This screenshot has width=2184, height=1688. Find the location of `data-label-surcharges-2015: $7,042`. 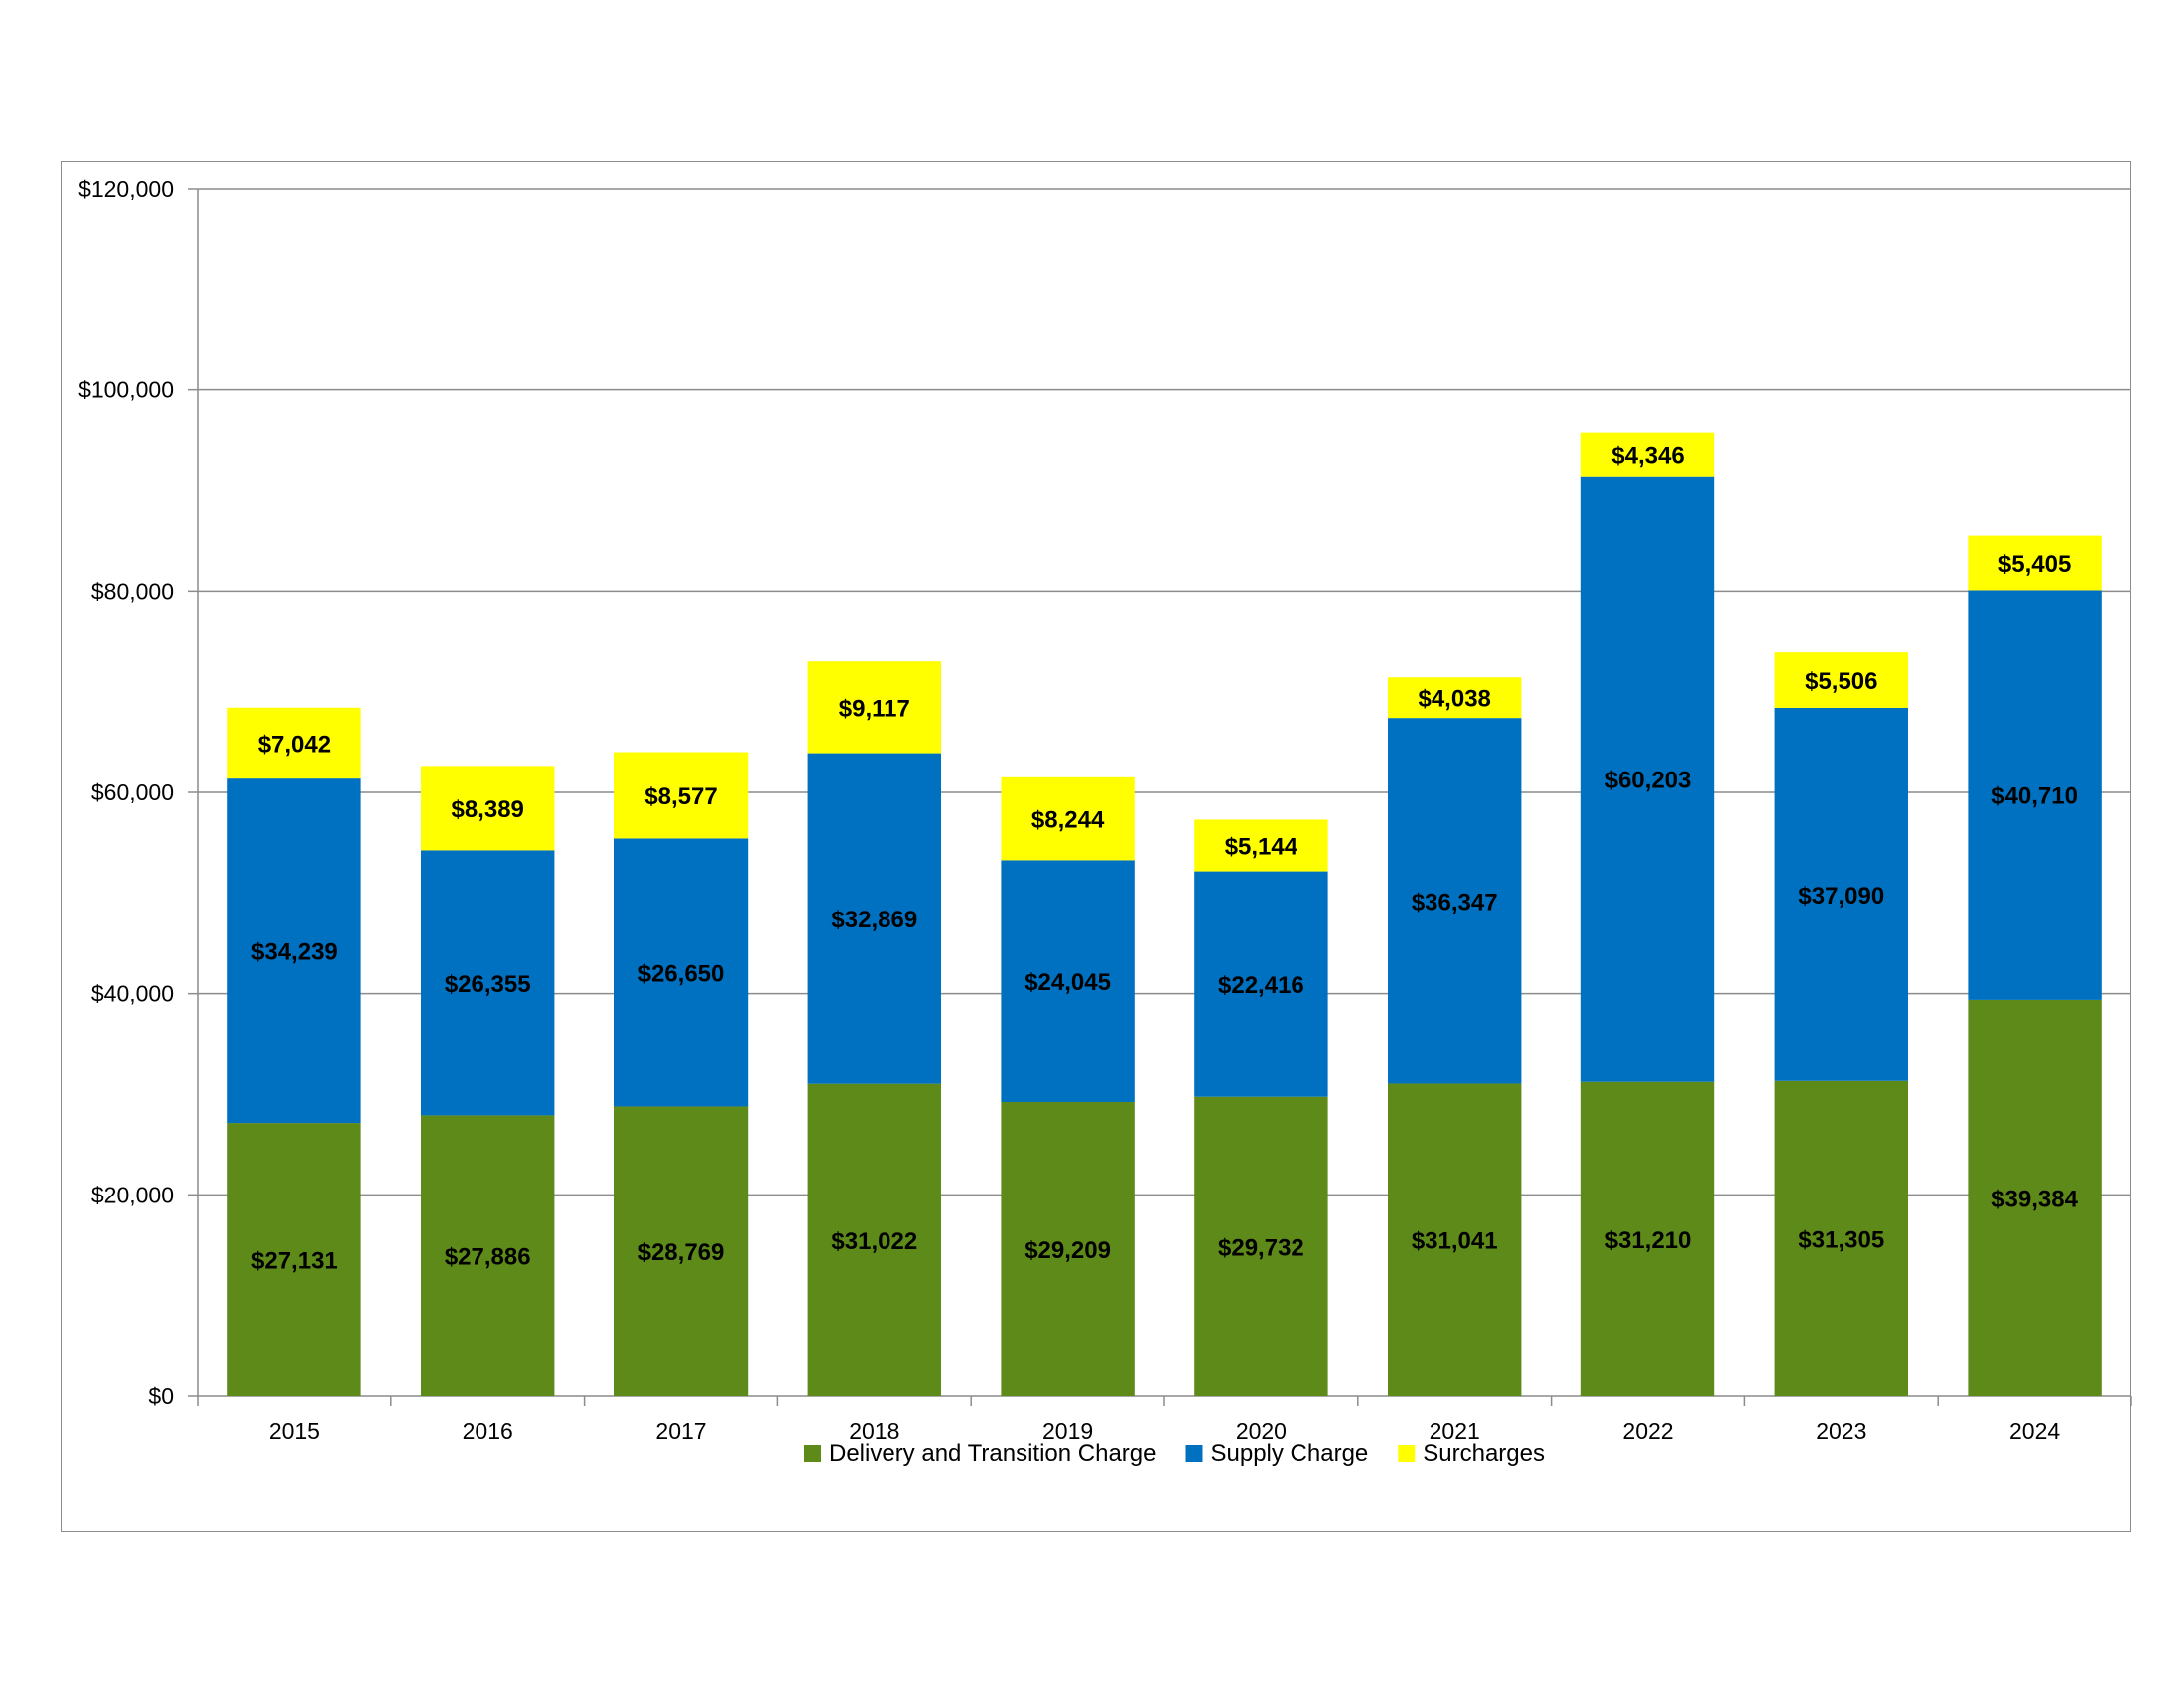

data-label-surcharges-2015: $7,042 is located at coordinates (294, 744).